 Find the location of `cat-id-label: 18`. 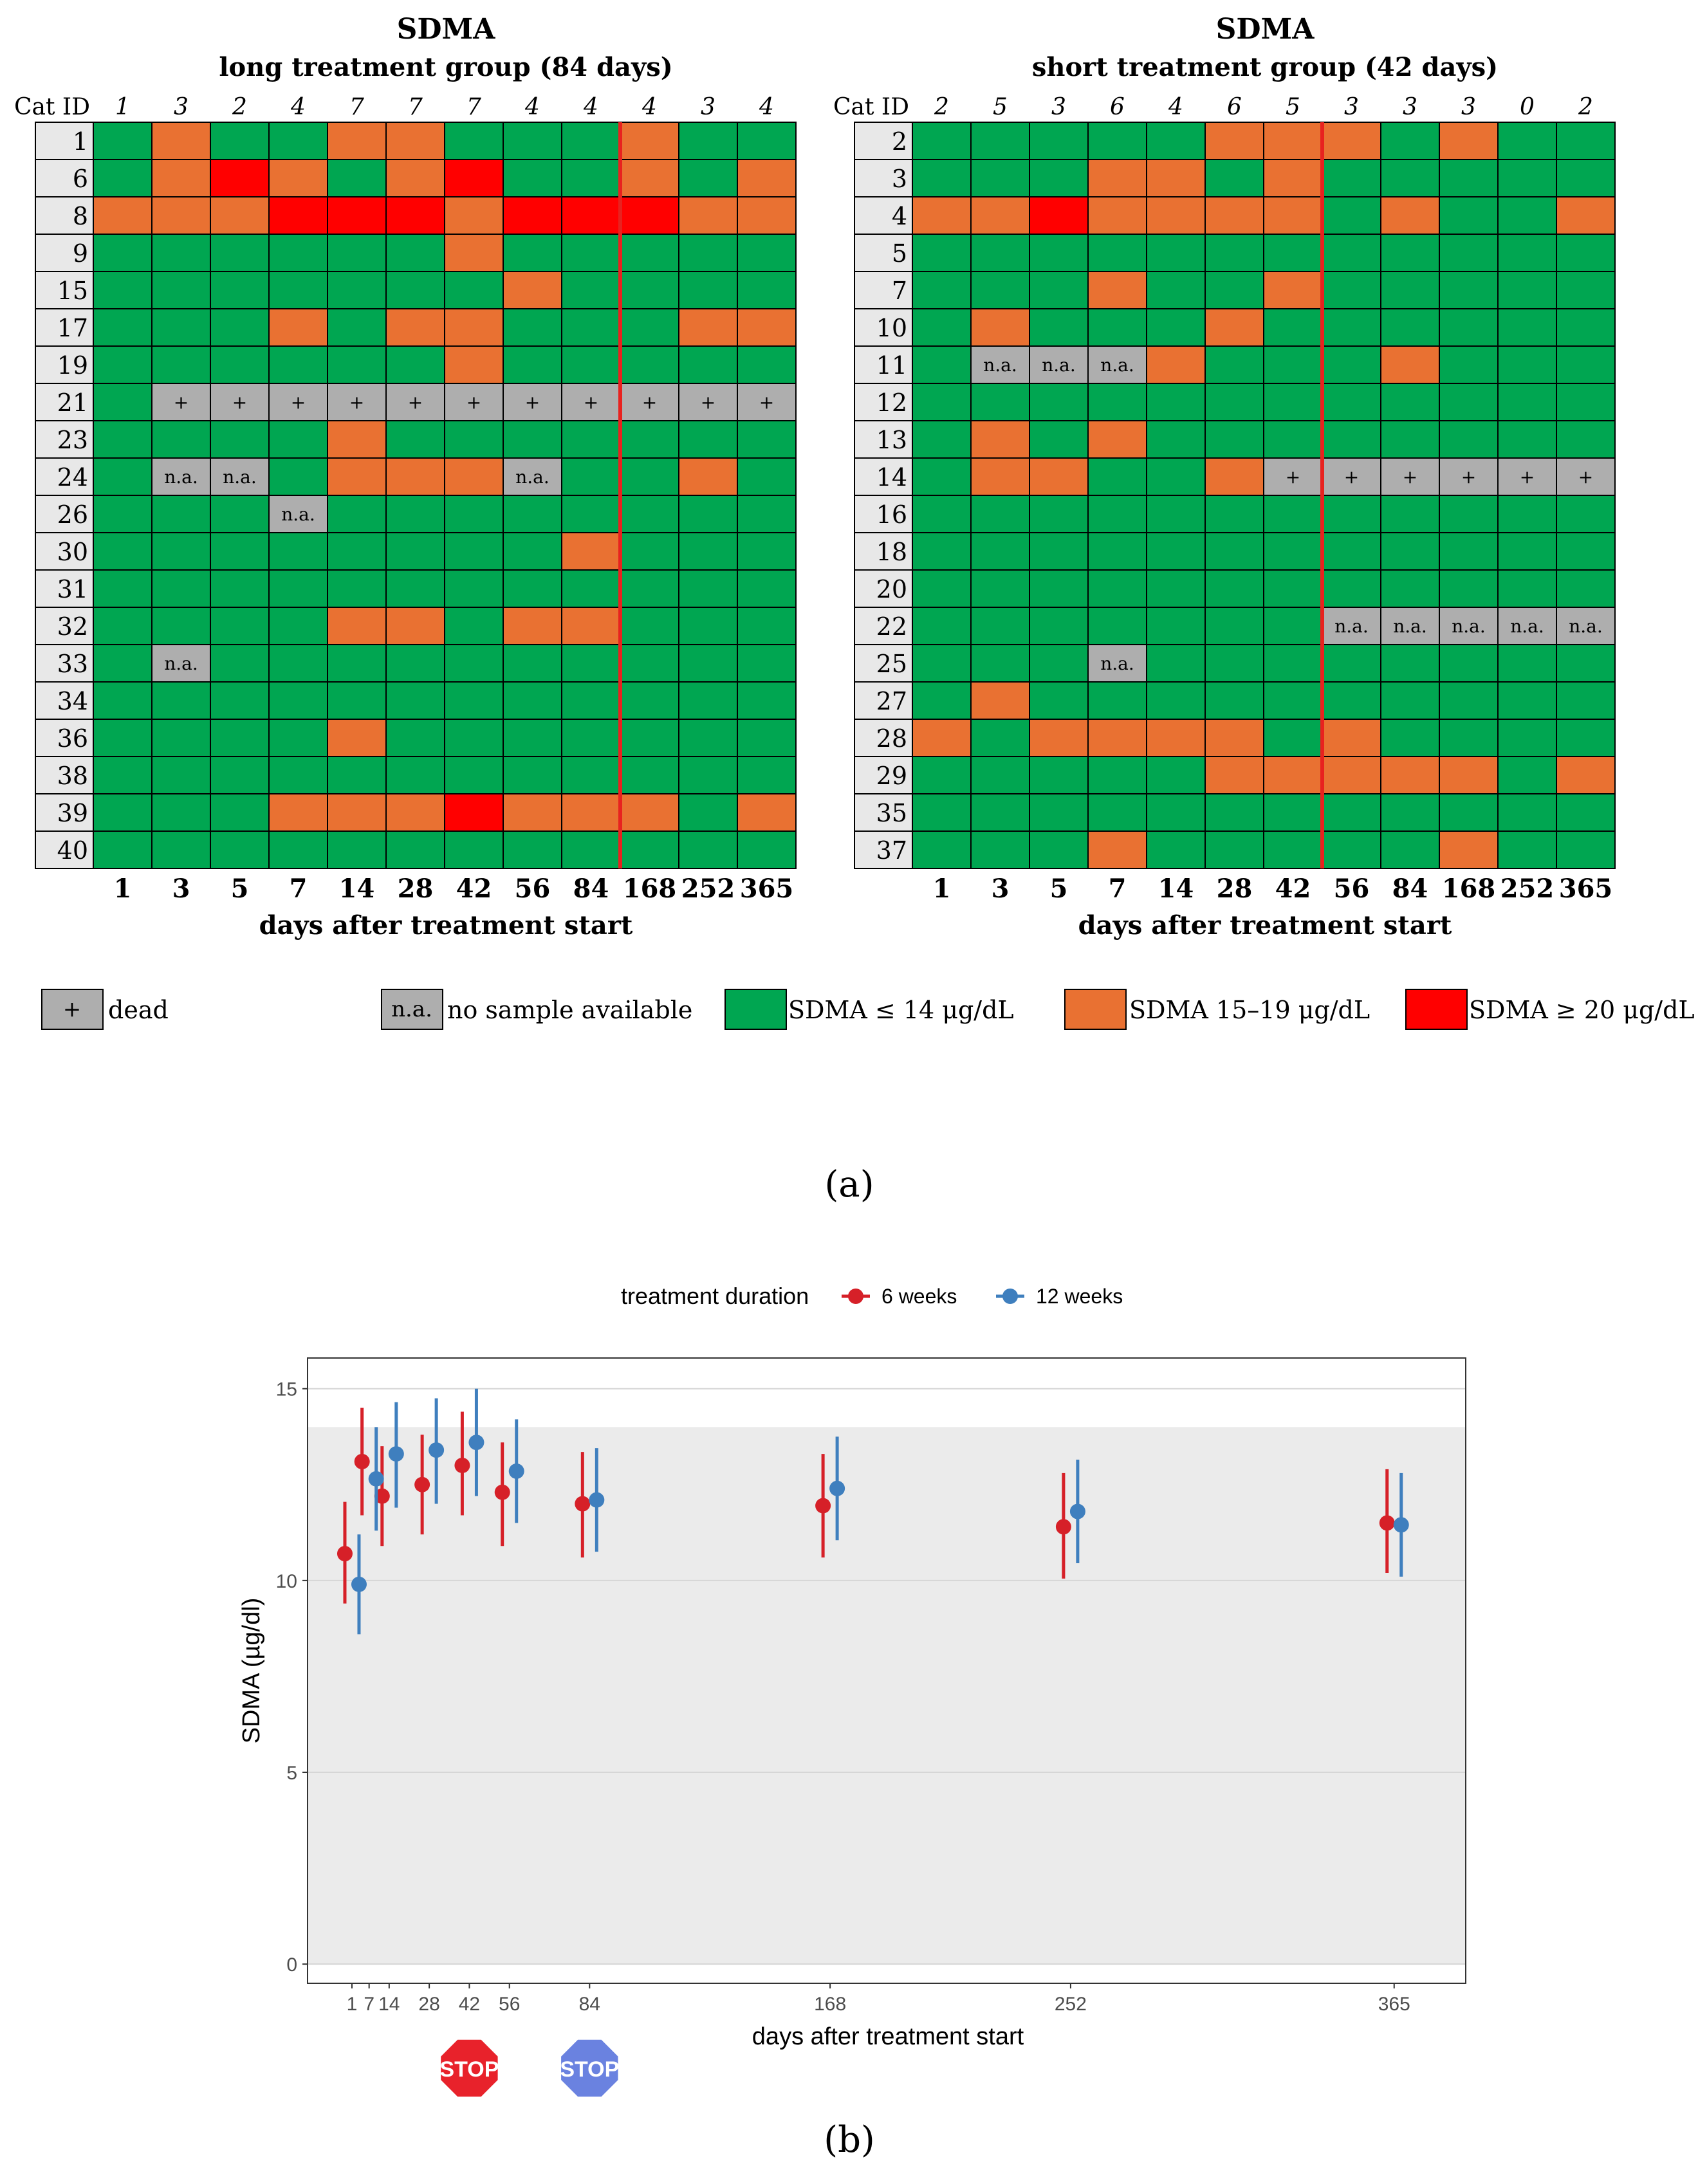

cat-id-label: 18 is located at coordinates (891, 552).